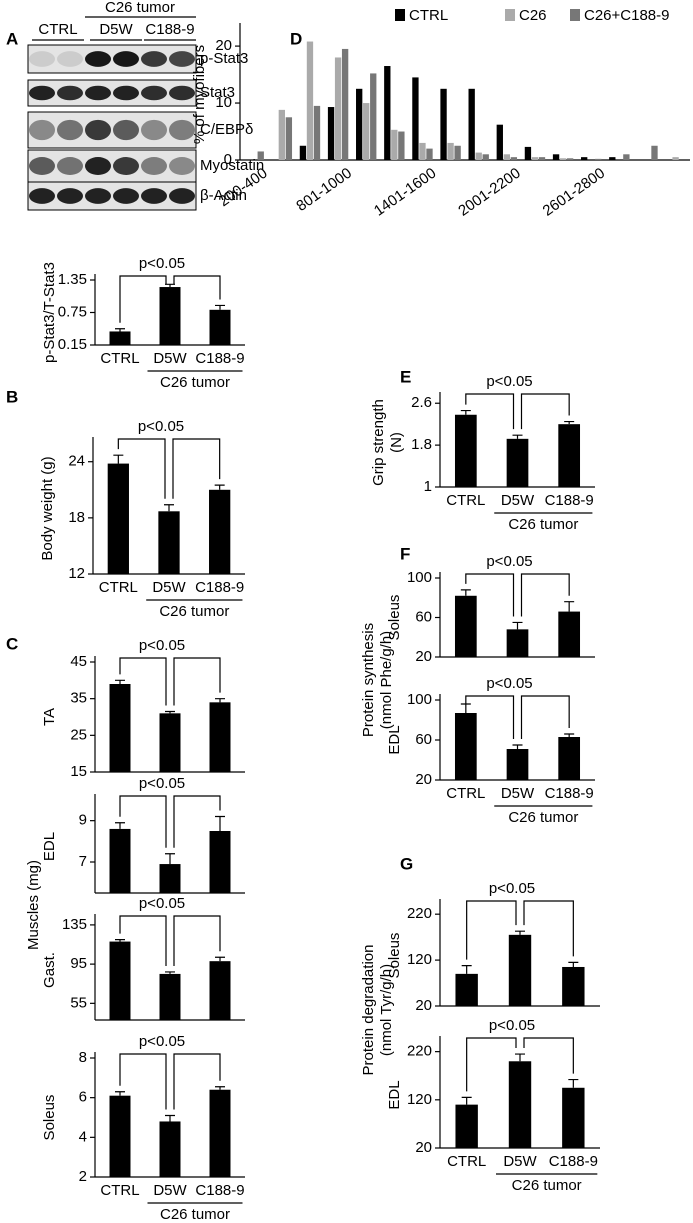  What do you see at coordinates (83, 1057) in the screenshot?
I see `y-tick-label: 8` at bounding box center [83, 1057].